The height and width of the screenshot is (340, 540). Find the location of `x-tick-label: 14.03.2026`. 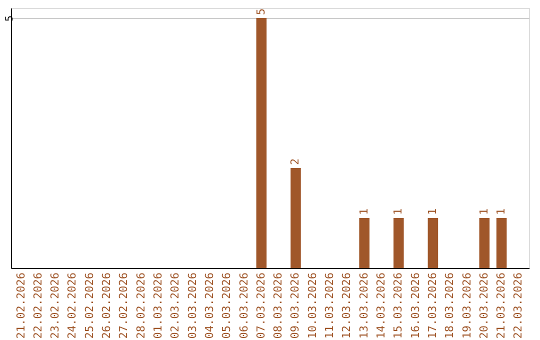

x-tick-label: 14.03.2026 is located at coordinates (381, 305).